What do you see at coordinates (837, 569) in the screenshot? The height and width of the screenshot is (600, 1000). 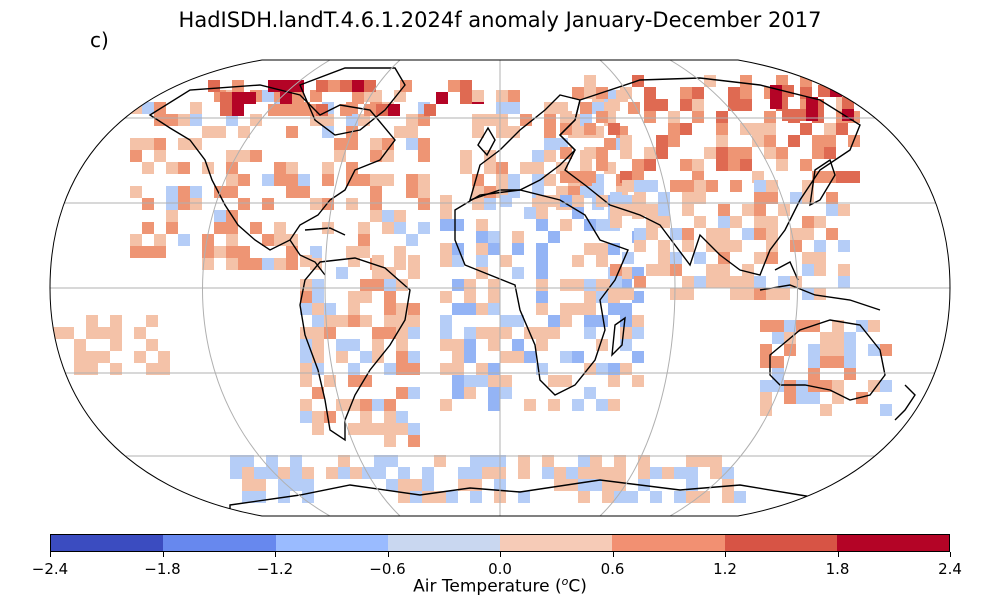 I see `colorbar-tick-label: 1.8` at bounding box center [837, 569].